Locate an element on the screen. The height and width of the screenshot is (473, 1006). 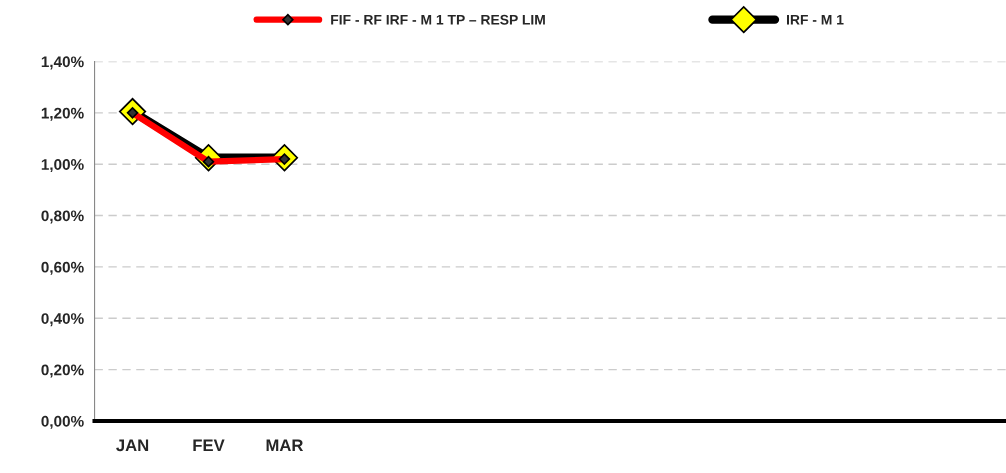
y-tick-label: 1,20% is located at coordinates (62, 114).